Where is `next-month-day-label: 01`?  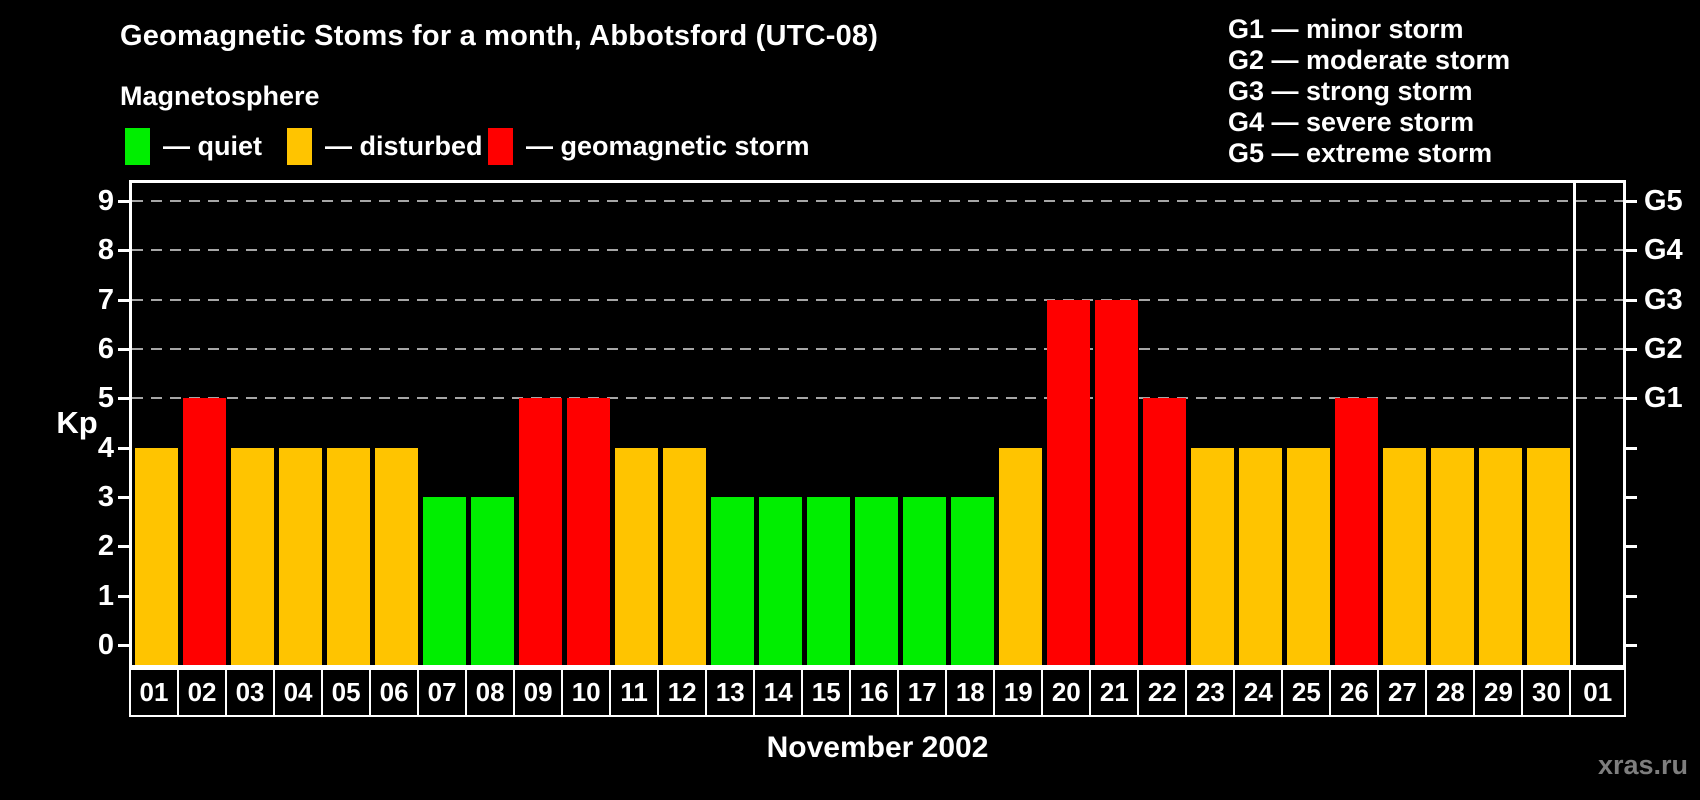
next-month-day-label: 01 is located at coordinates (1598, 692).